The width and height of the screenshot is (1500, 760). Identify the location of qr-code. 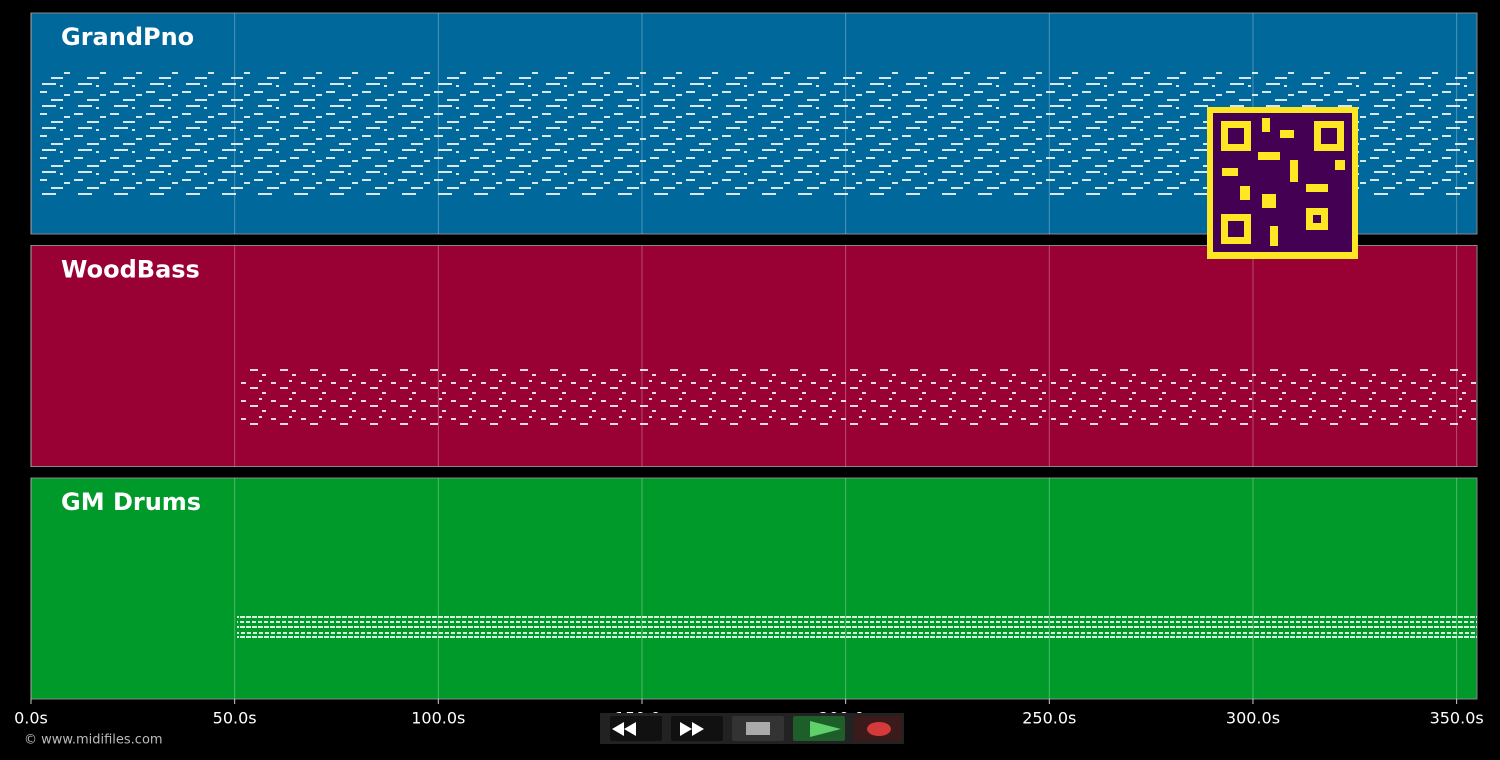
(1282, 183).